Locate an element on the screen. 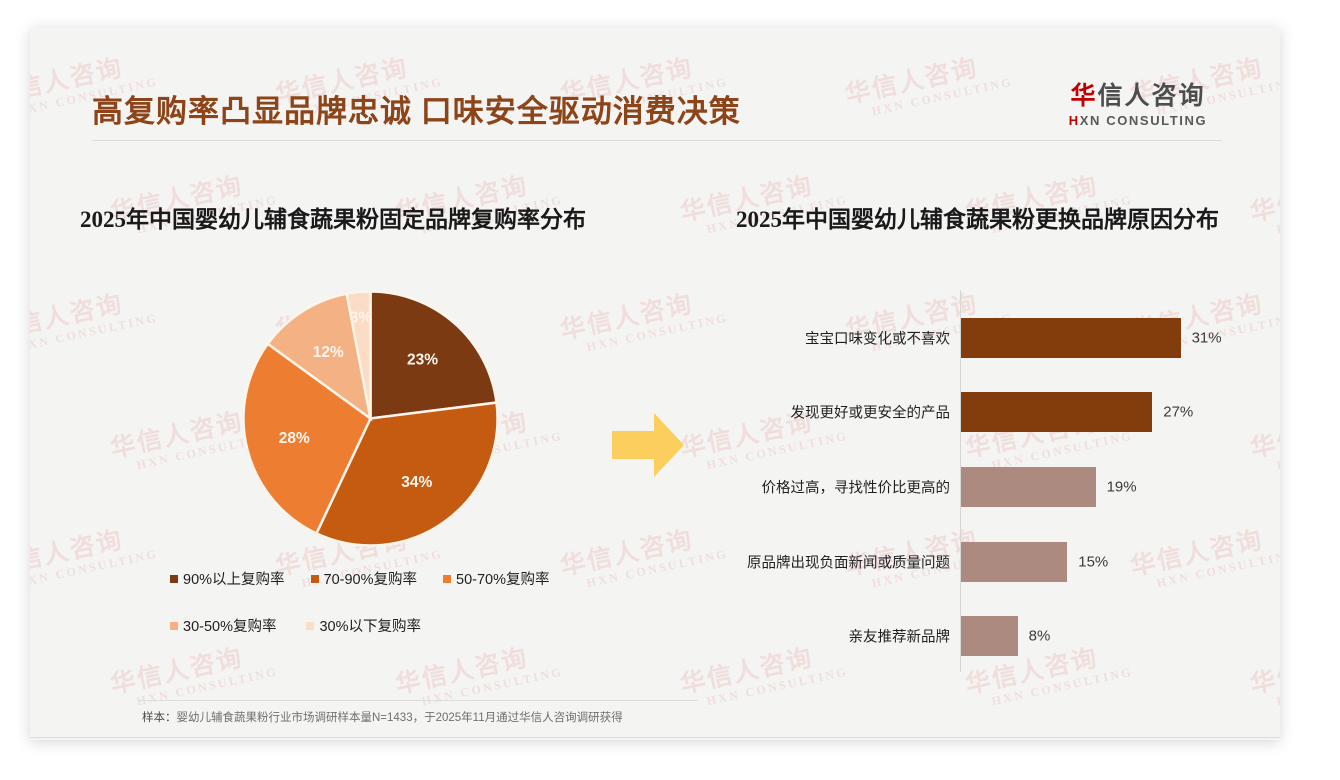 Image resolution: width=1340 pixels, height=780 pixels. brand-logo: 华信人咨询 HXN CONSULTING is located at coordinates (1138, 102).